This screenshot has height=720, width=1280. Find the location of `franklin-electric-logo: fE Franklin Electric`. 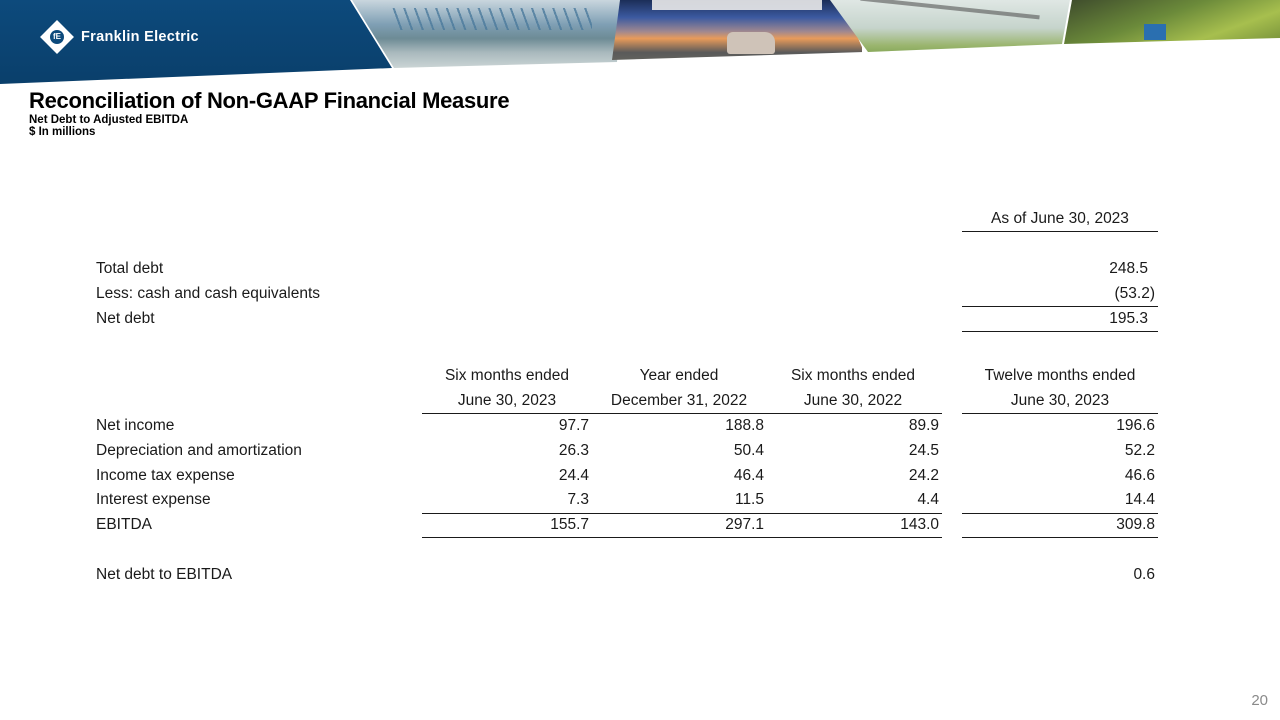

franklin-electric-logo: fE Franklin Electric is located at coordinates (119, 37).